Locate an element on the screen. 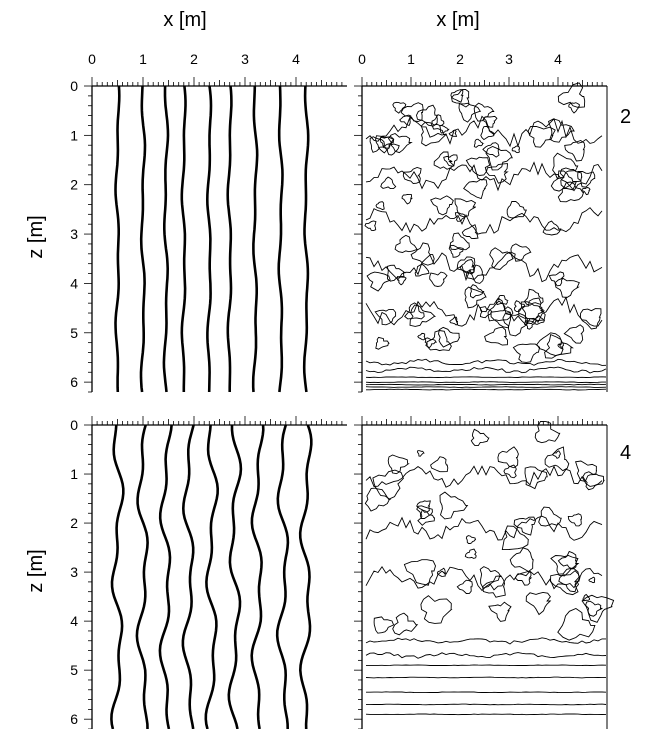 This screenshot has height=729, width=656. x-axis-title-right: x [m] is located at coordinates (457, 20).